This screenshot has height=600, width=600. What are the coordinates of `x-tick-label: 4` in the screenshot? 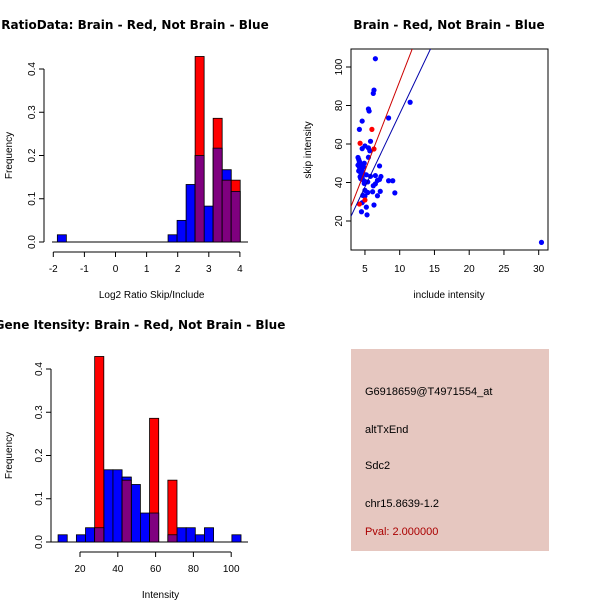 It's located at (240, 269).